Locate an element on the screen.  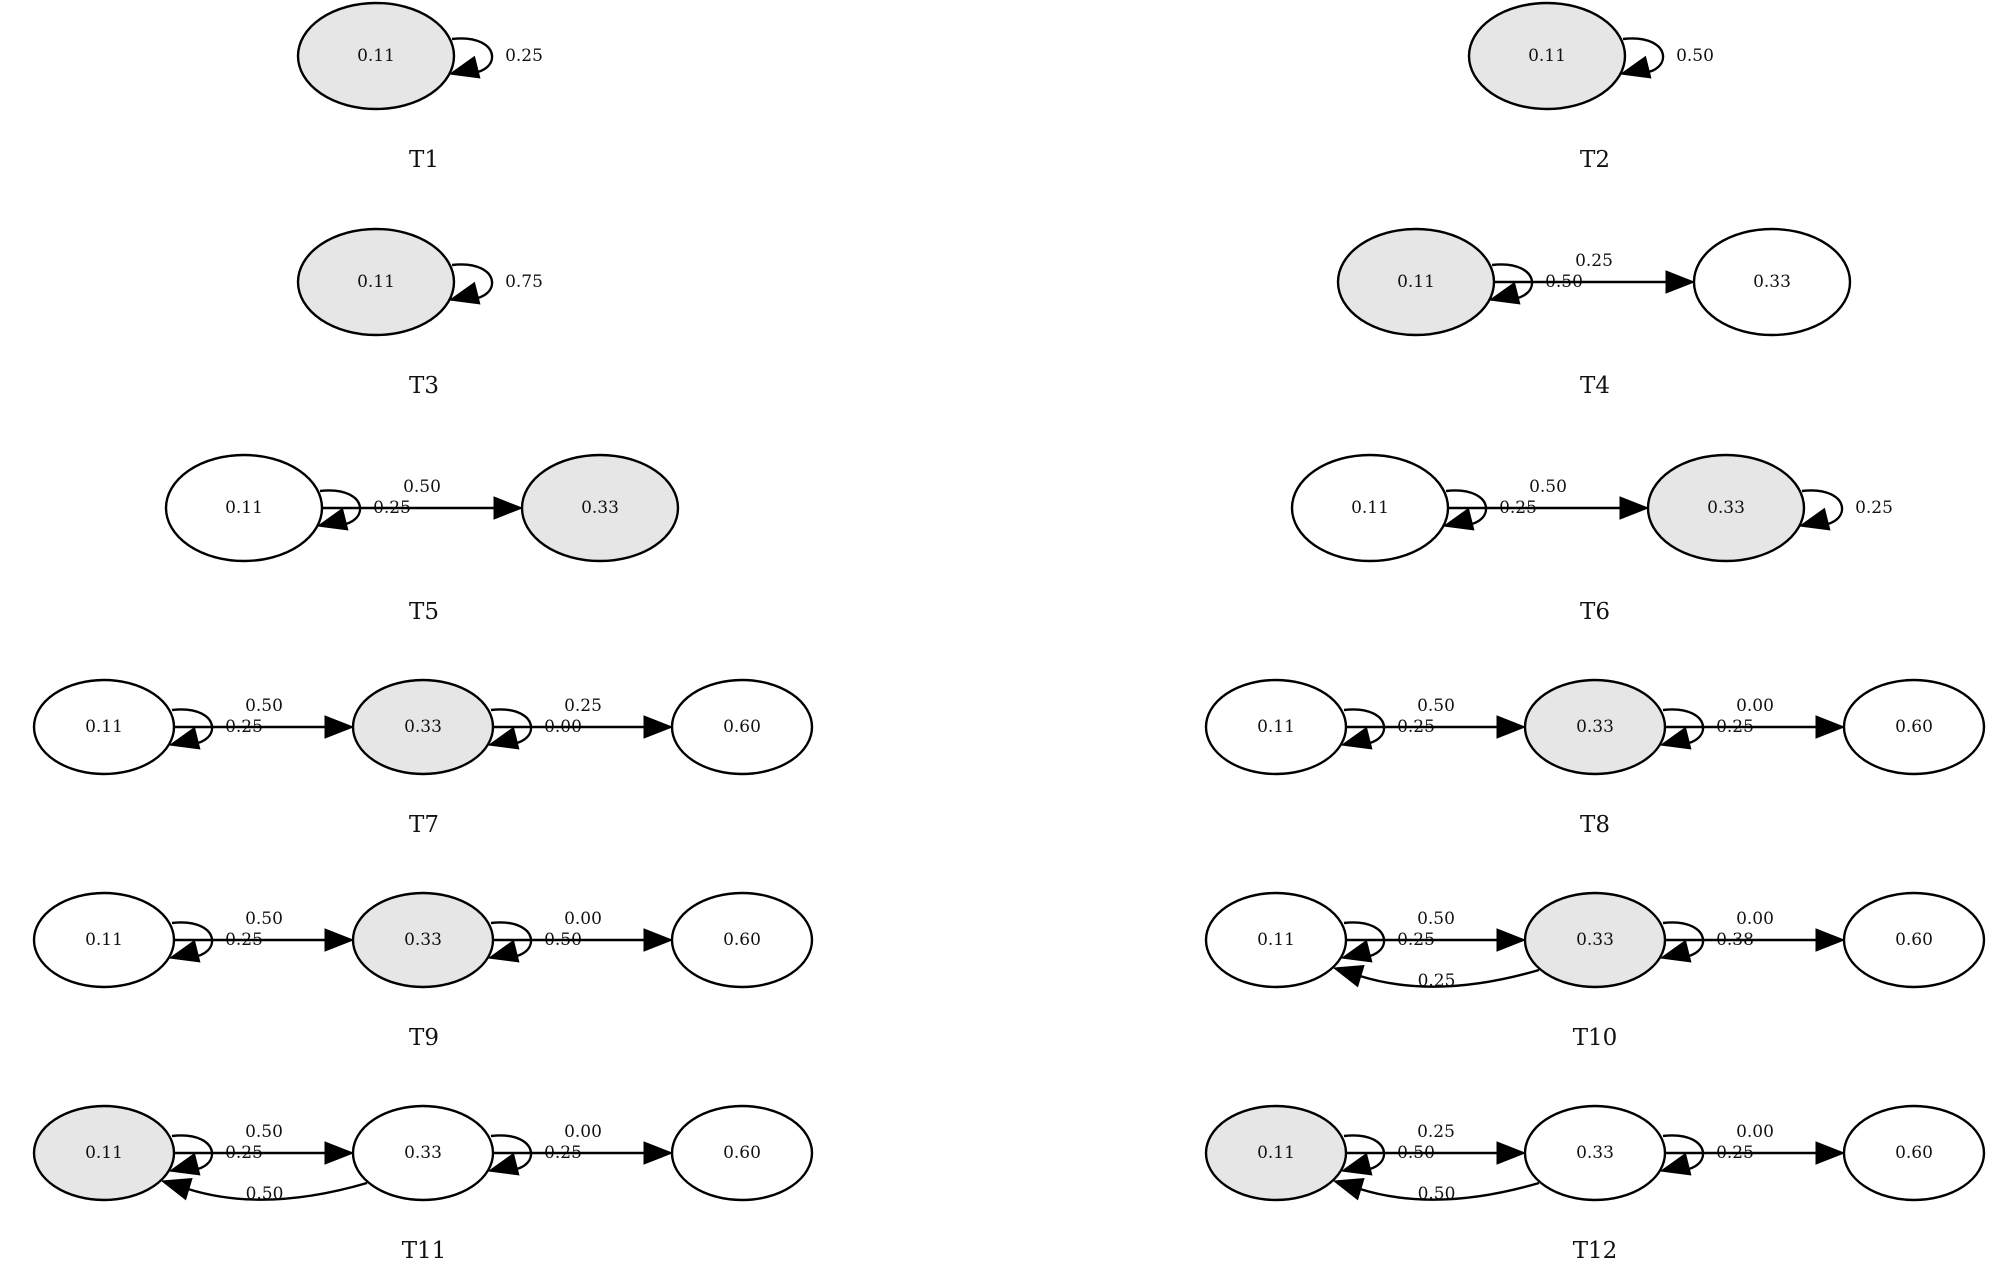
panel-t3: 0.75 0.11 T3 is located at coordinates (419, 313).